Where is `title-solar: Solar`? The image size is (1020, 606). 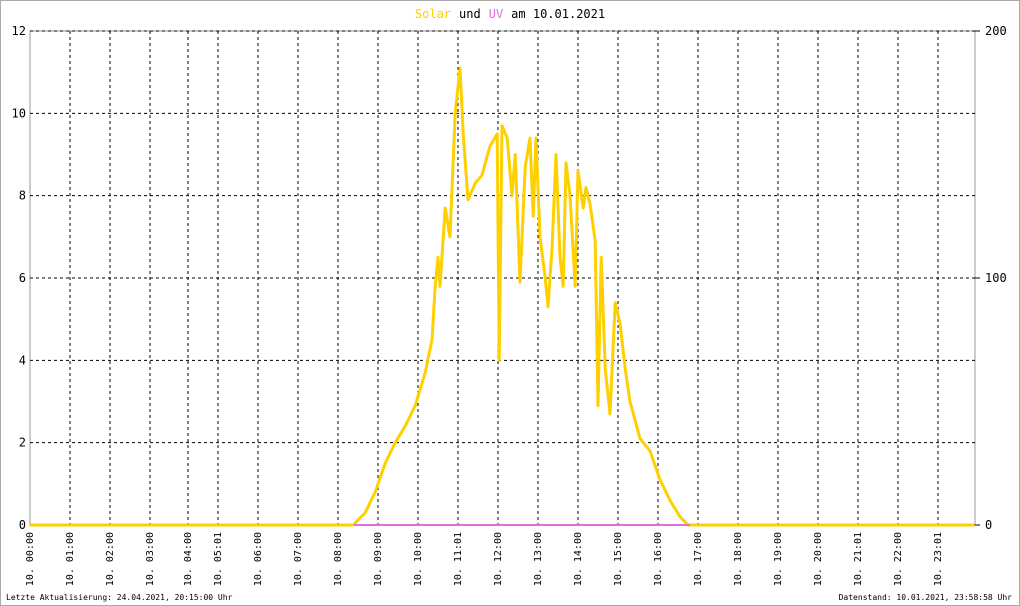
title-solar: Solar is located at coordinates (433, 14).